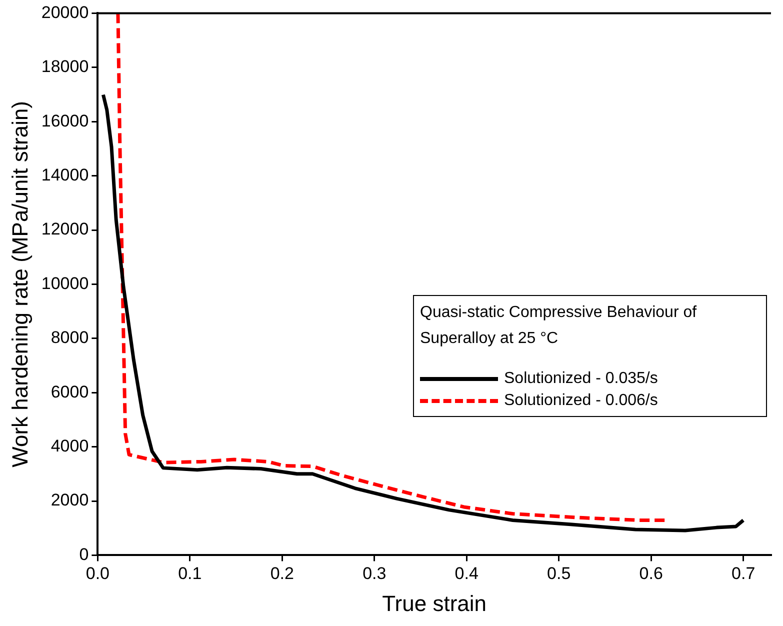 Image resolution: width=783 pixels, height=626 pixels. I want to click on x-tick-label: 0.3, so click(374, 574).